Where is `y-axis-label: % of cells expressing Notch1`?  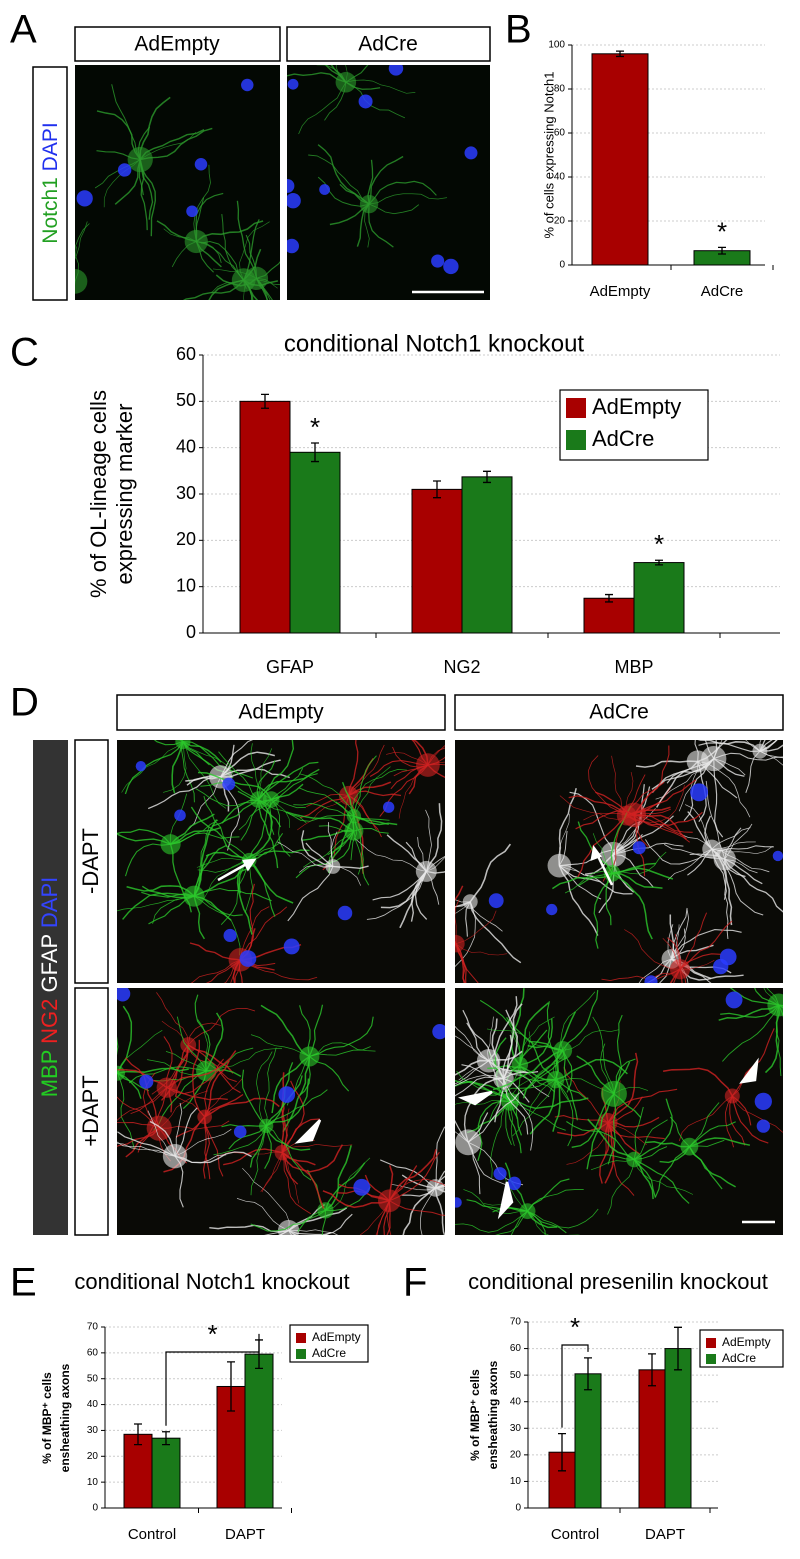 y-axis-label: % of cells expressing Notch1 is located at coordinates (548, 155).